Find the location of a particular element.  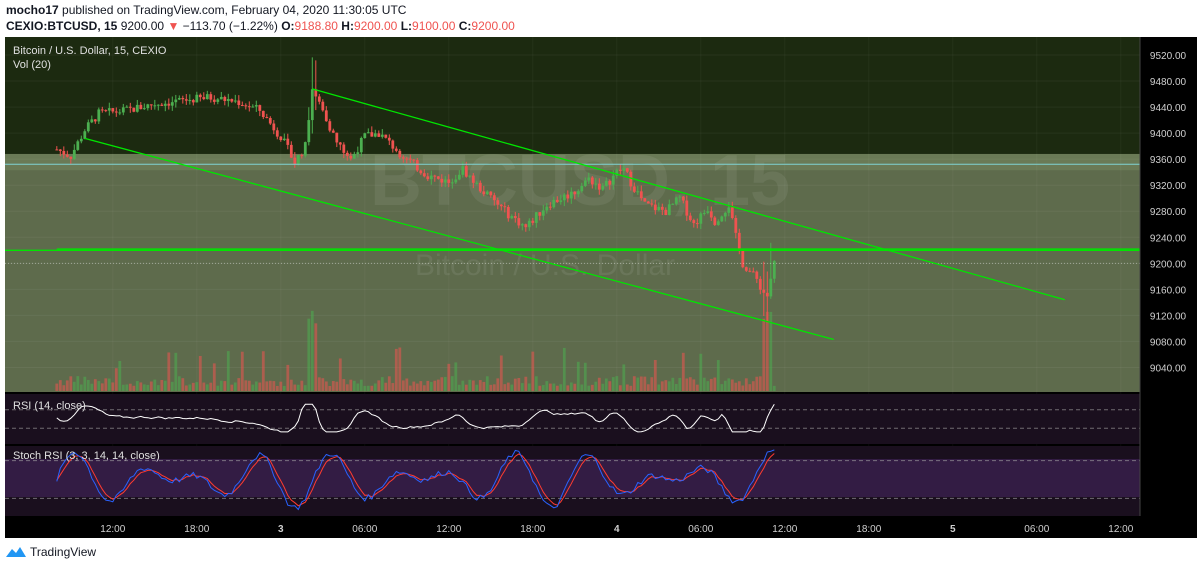

close-value: 9200.00 is located at coordinates (493, 26).